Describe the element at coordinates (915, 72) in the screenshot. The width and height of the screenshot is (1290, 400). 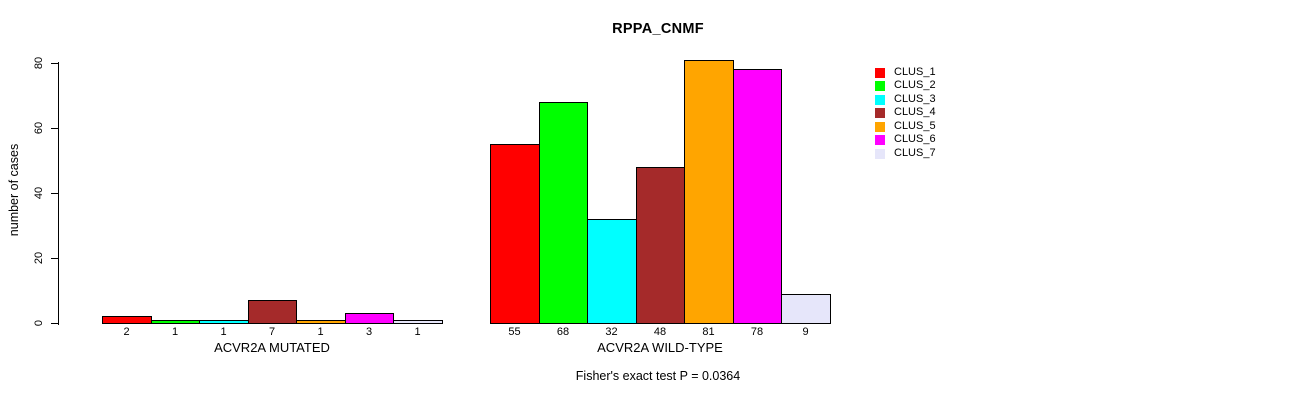
I see `legend-label: CLUS_1` at that location.